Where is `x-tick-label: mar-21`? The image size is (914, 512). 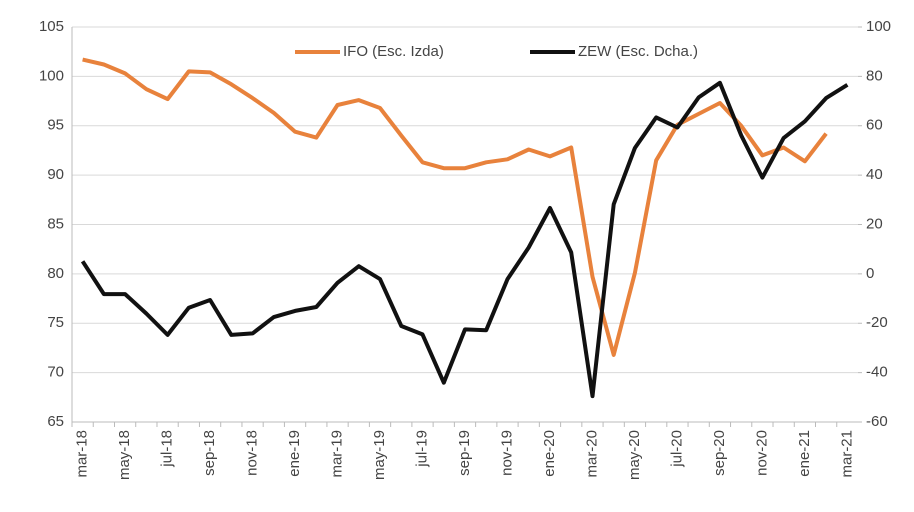
x-tick-label: mar-21 is located at coordinates (846, 454).